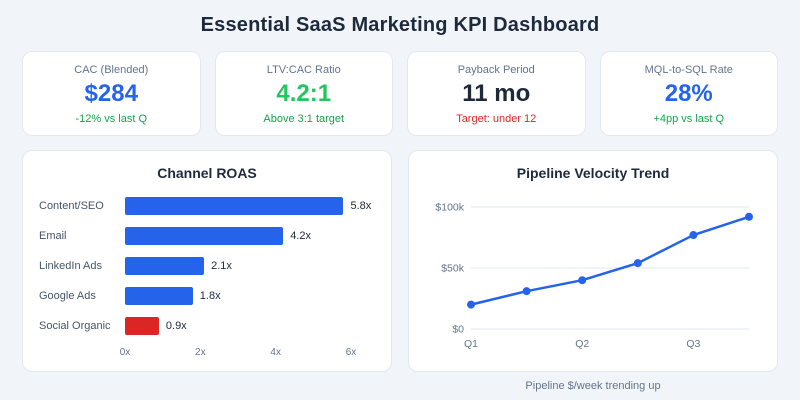 The width and height of the screenshot is (800, 400). Describe the element at coordinates (593, 173) in the screenshot. I see `pipeline-chart-title: Pipeline Velocity Trend` at that location.